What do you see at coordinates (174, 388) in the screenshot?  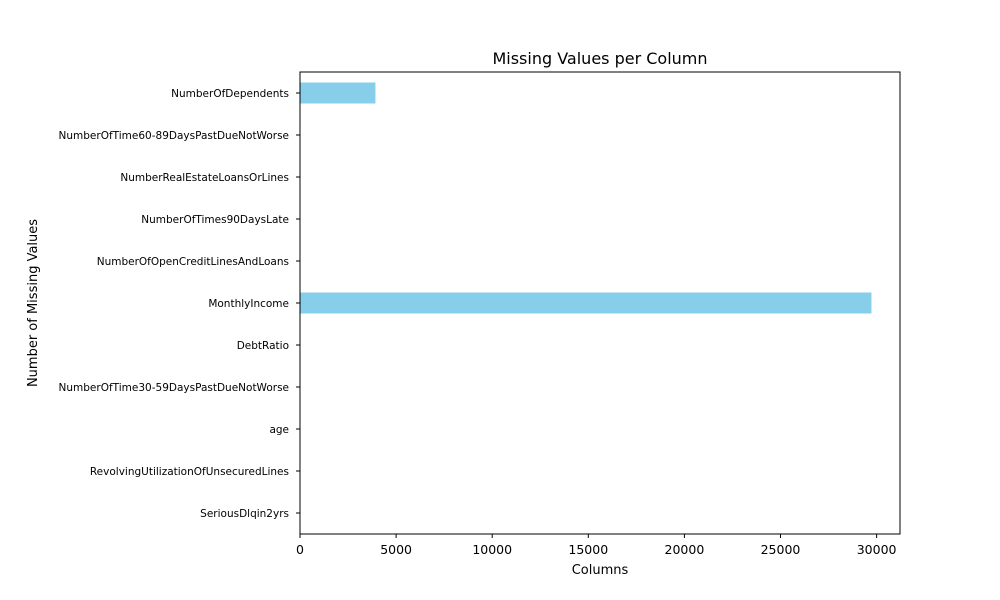 I see `y-tick-label-numberoftime30-59dayspastduenotworse: NumberOfTime30-59DaysPastDueNotWorse` at bounding box center [174, 388].